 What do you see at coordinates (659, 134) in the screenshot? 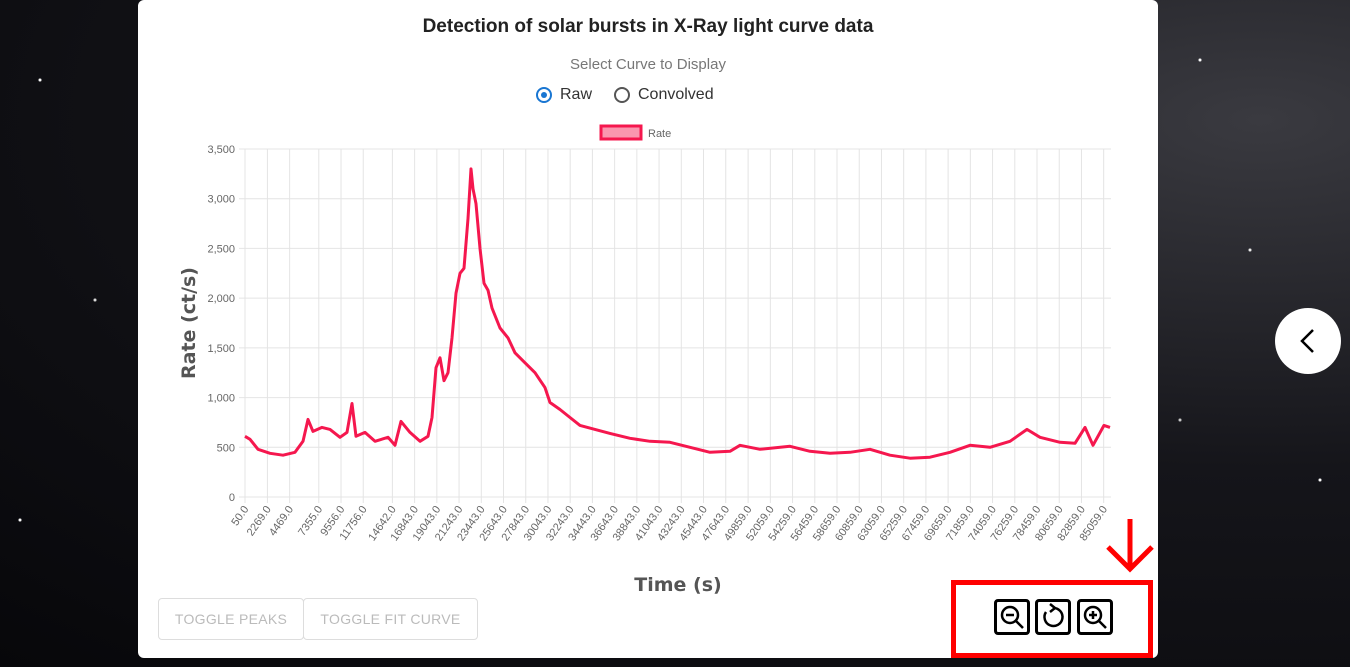
I see `legend-label: Rate` at bounding box center [659, 134].